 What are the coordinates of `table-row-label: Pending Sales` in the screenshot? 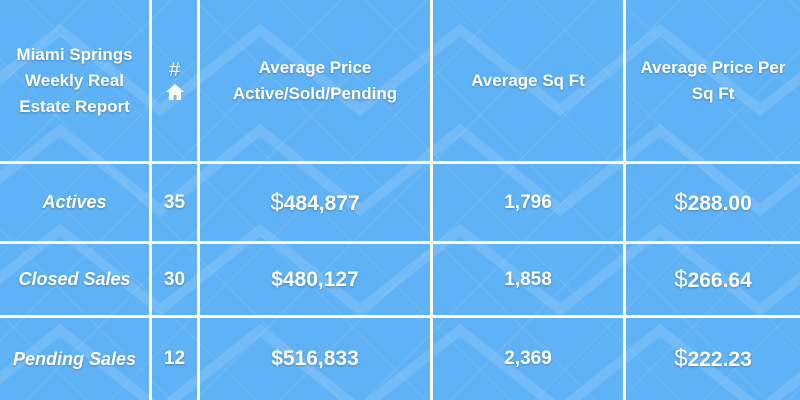 It's located at (76, 359).